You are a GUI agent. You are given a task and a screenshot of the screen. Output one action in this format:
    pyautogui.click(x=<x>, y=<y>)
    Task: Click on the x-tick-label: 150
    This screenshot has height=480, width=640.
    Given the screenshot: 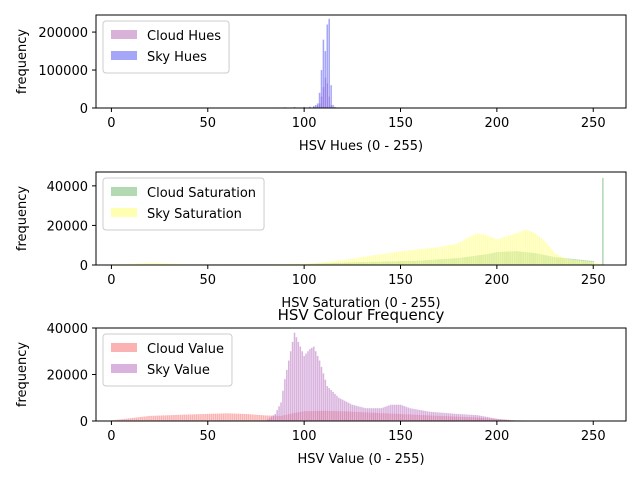 What is the action you would take?
    pyautogui.click(x=400, y=280)
    